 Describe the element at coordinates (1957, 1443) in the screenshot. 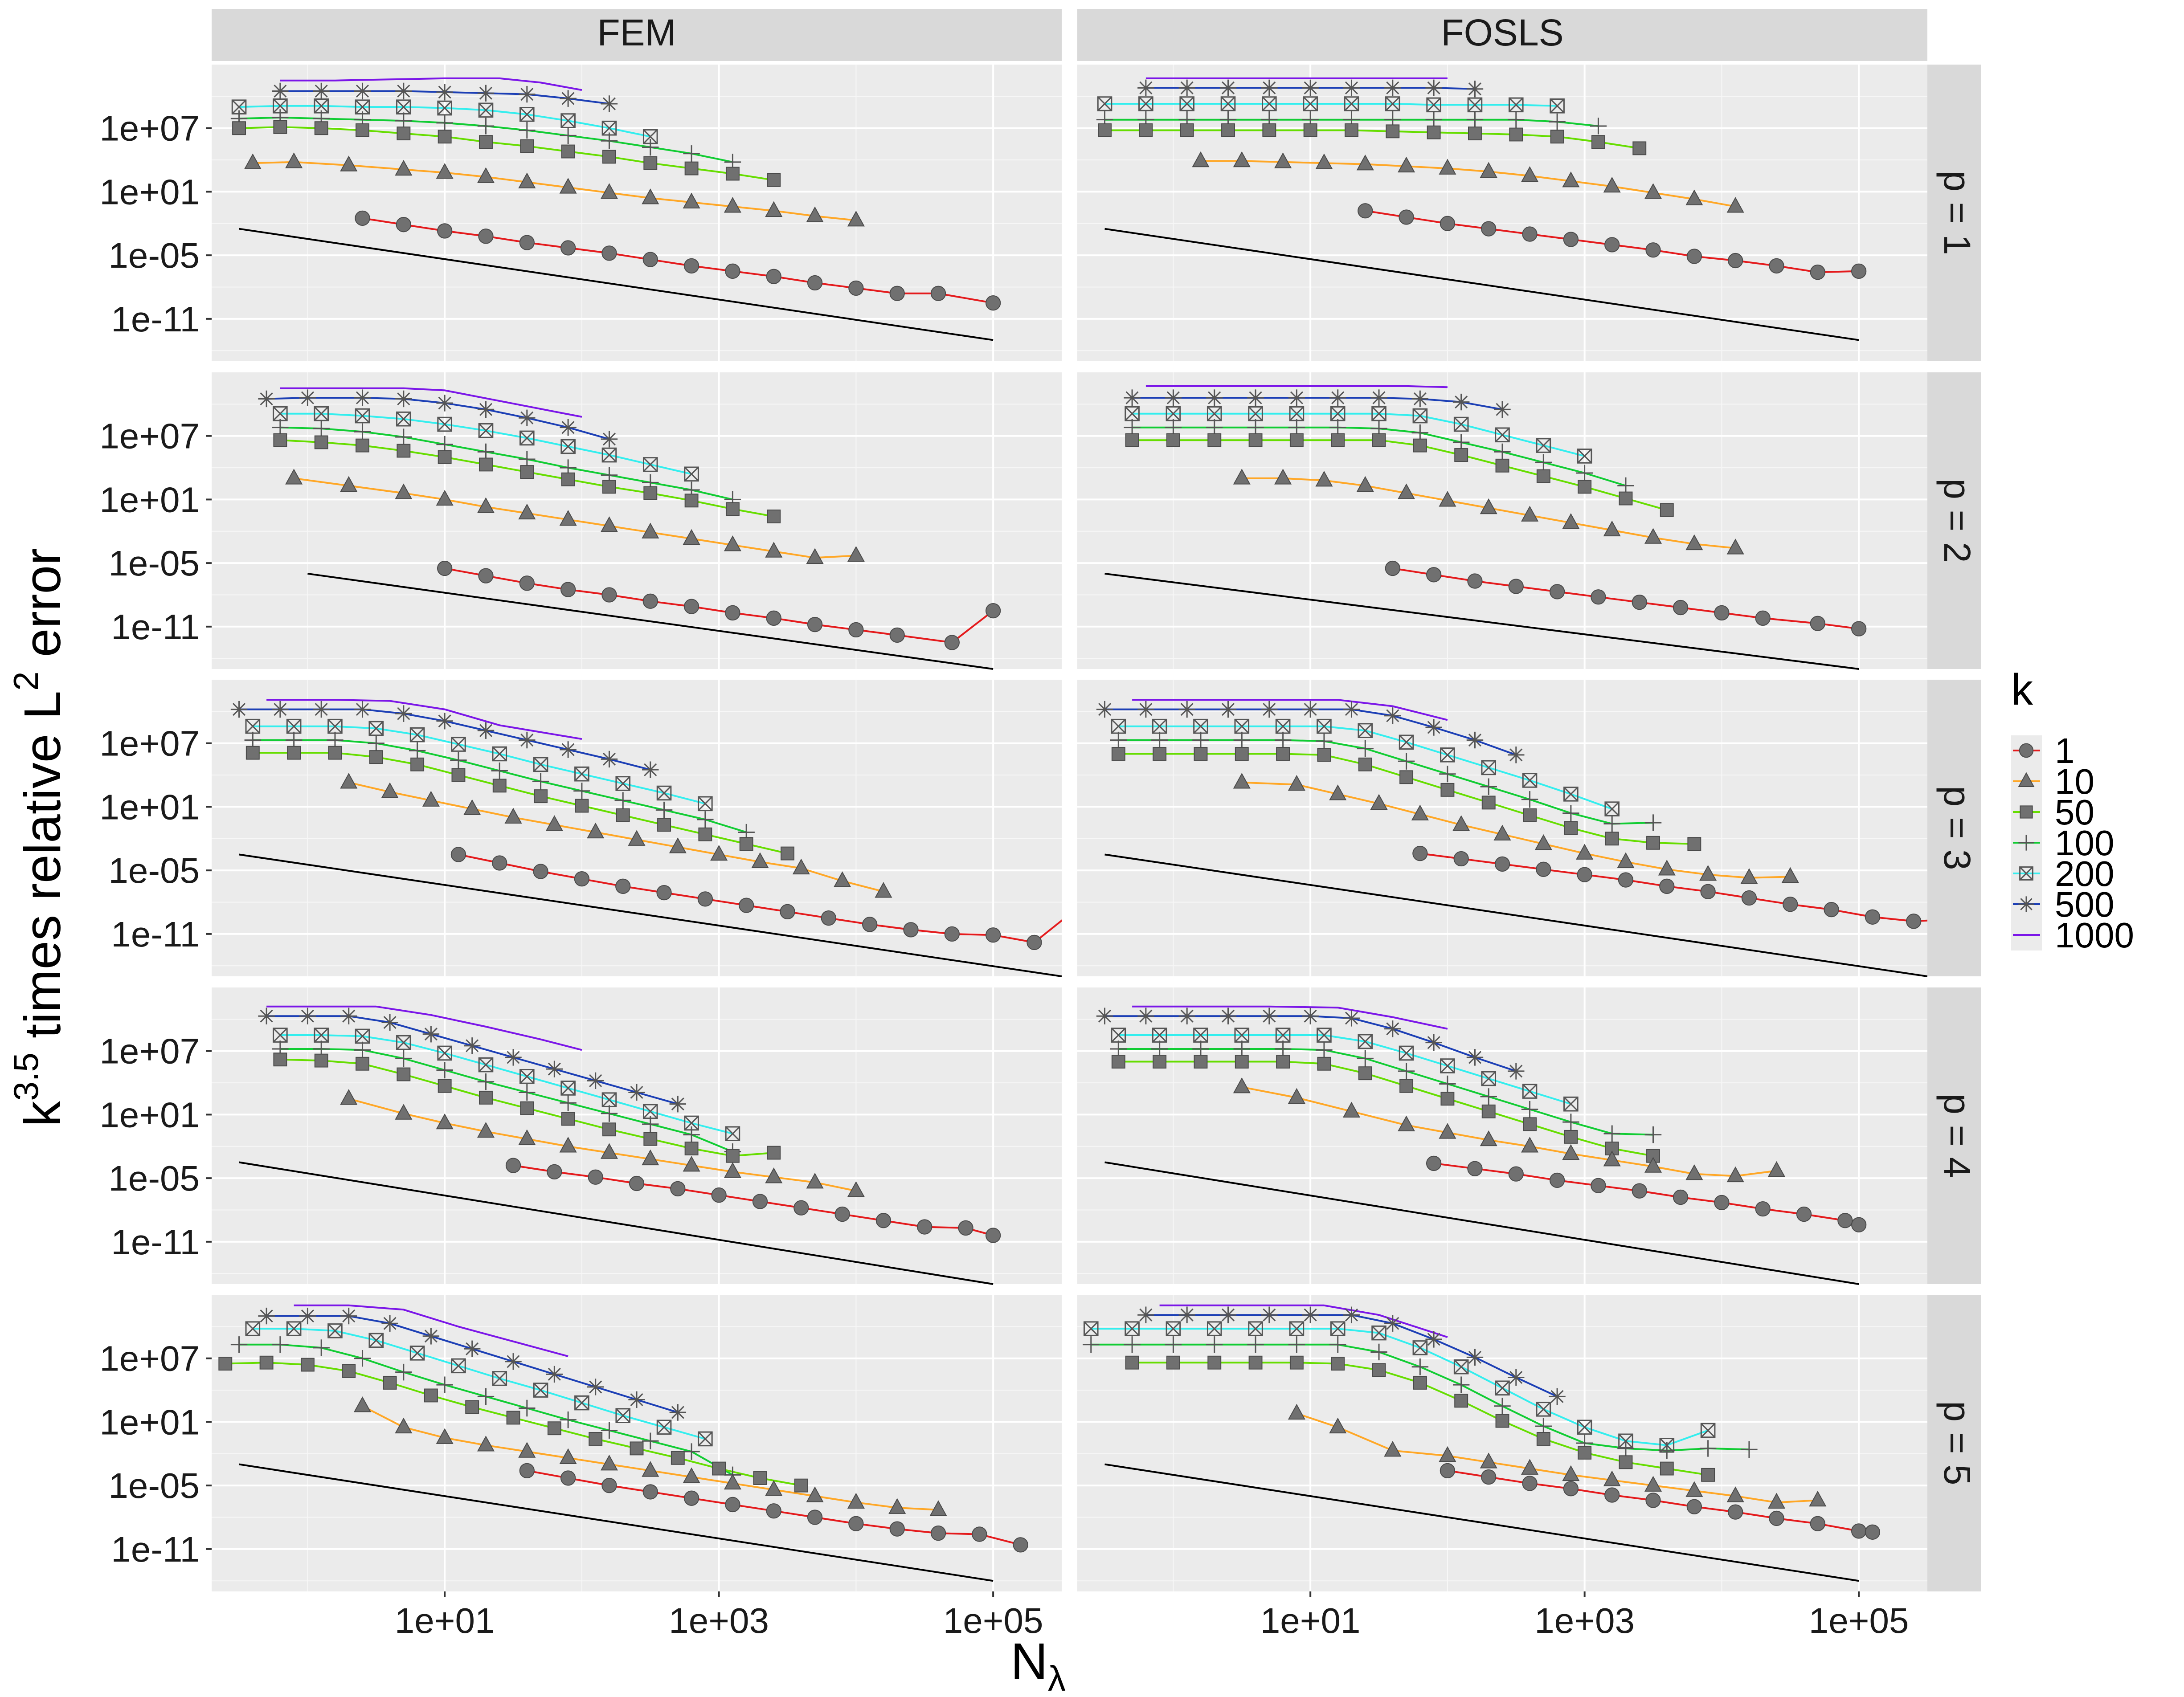

I see `strip-row-p5-label: p = 5` at that location.